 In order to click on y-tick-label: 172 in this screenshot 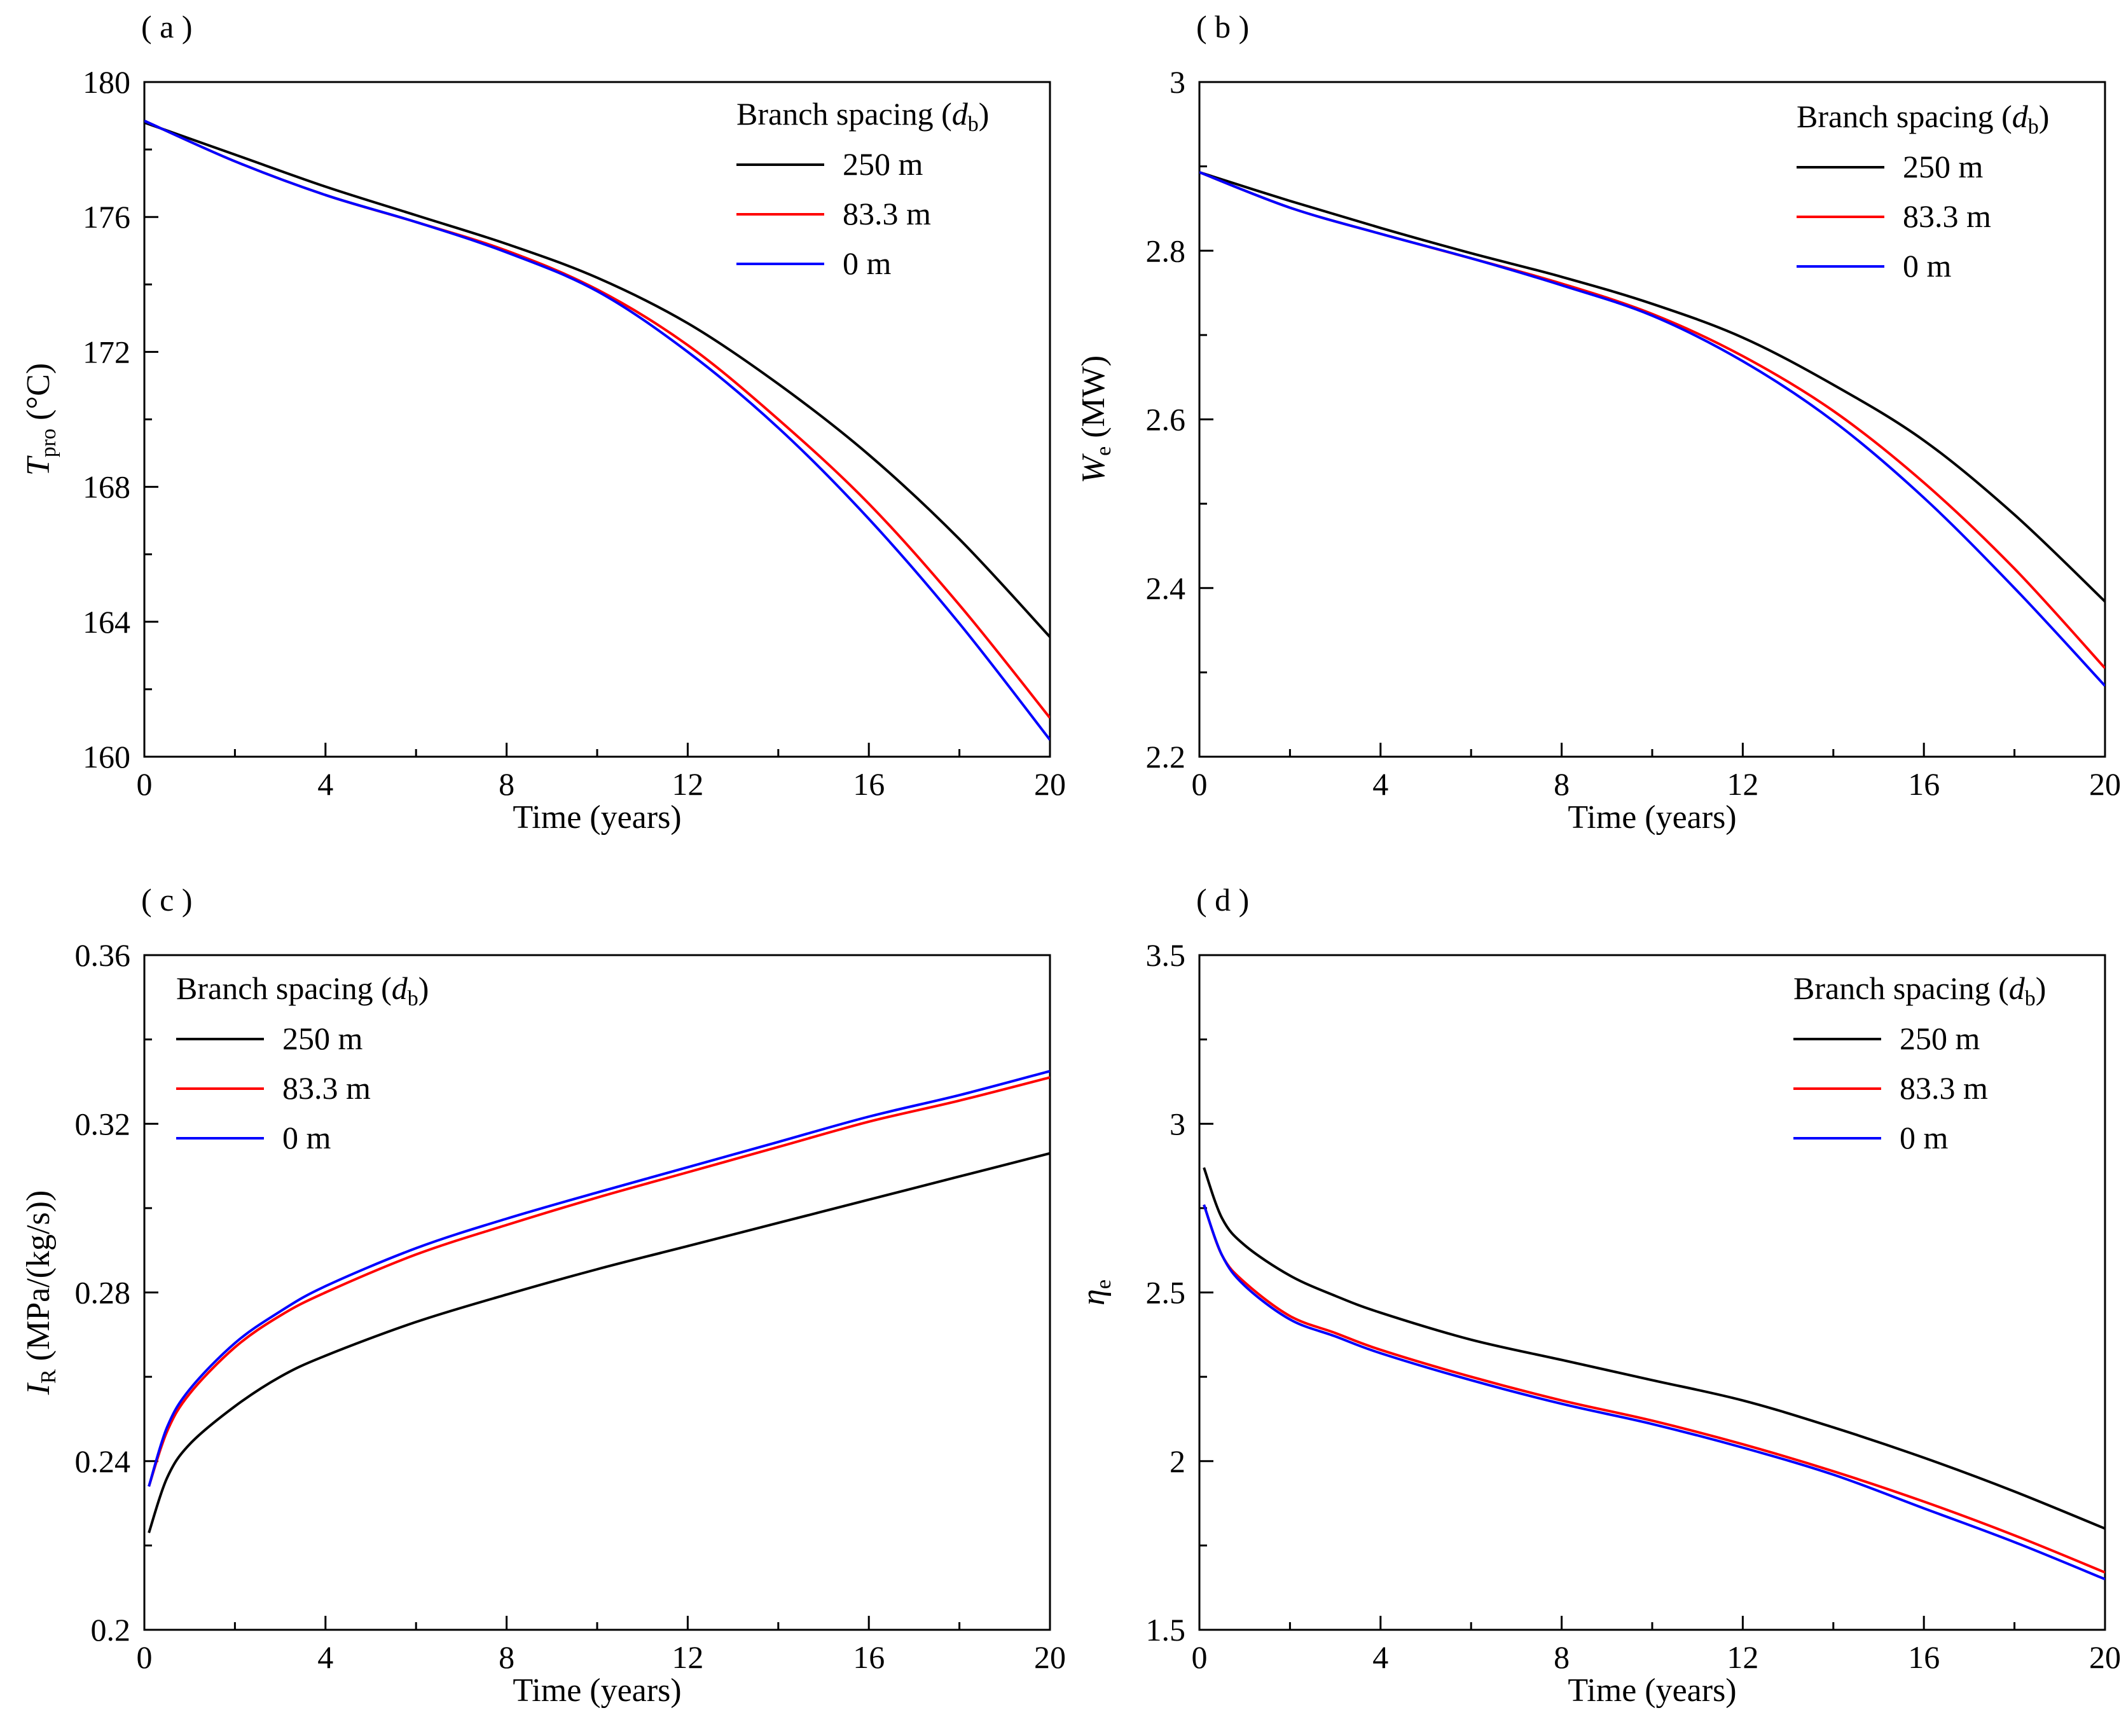, I will do `click(107, 351)`.